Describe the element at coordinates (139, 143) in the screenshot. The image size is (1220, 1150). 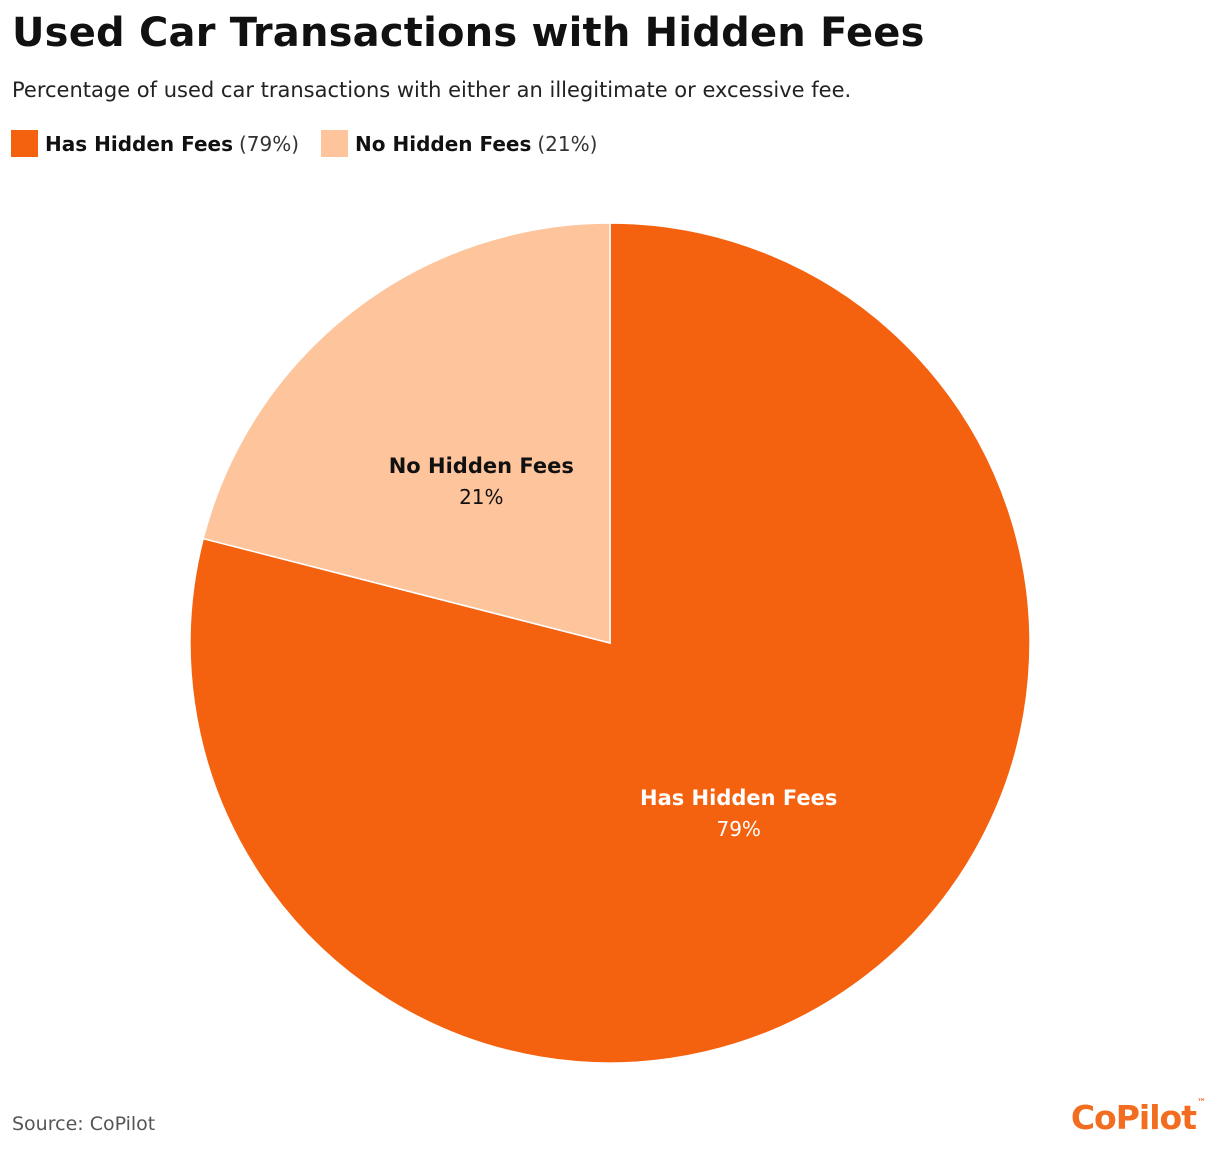
I see `legend-label-has-hidden-fees: Has Hidden Fees` at that location.